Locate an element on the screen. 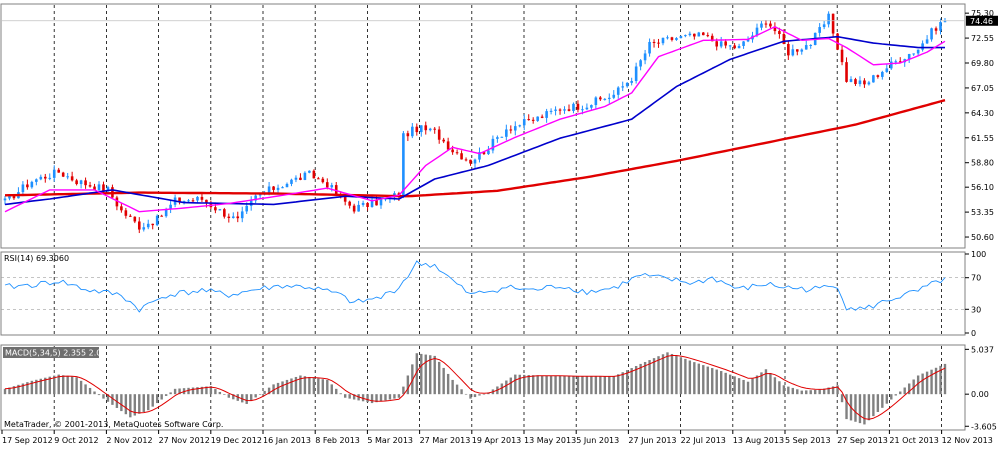 This screenshot has width=1000, height=451. rsi-tick-label: 70 is located at coordinates (976, 278).